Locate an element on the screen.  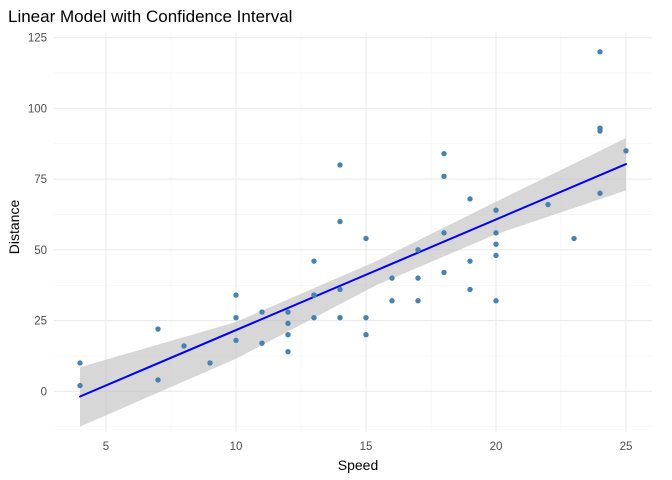
x-axis-ticks: 5 10 15 20 25 is located at coordinates (368, 447).